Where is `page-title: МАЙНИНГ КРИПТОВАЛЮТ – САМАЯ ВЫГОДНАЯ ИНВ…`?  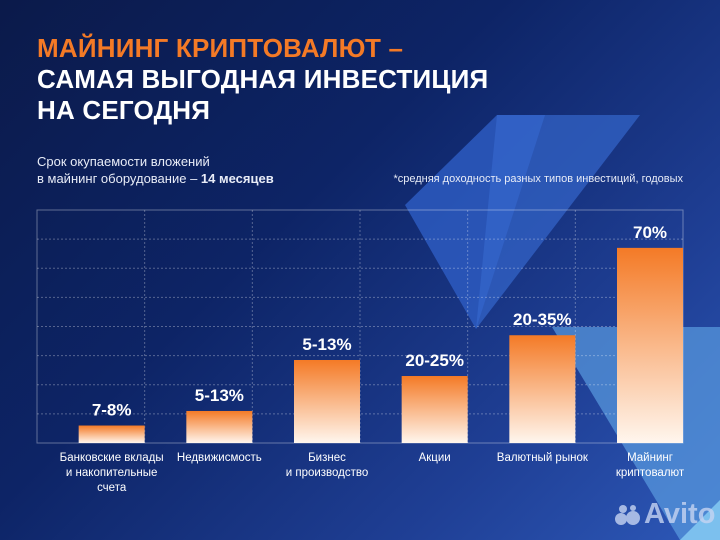 page-title: МАЙНИНГ КРИПТОВАЛЮТ – САМАЯ ВЫГОДНАЯ ИНВ… is located at coordinates (263, 79).